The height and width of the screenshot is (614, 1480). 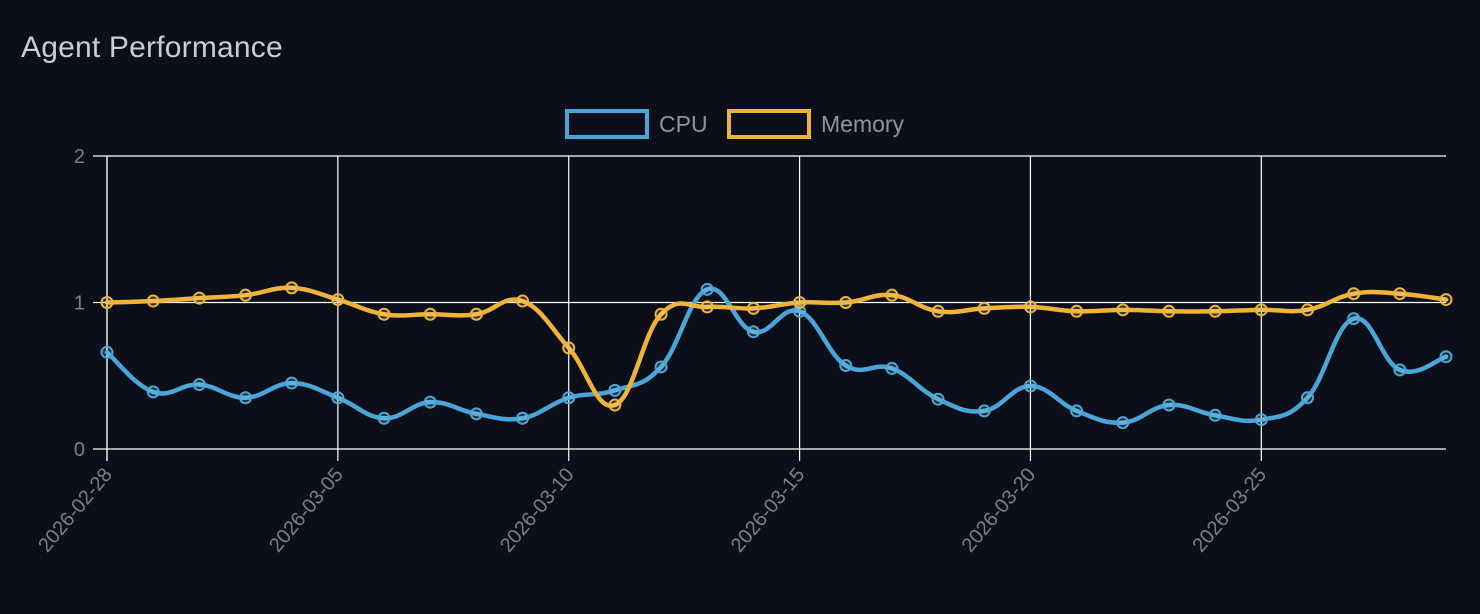 I want to click on x-tick-label: 2026-02-28, so click(x=75, y=510).